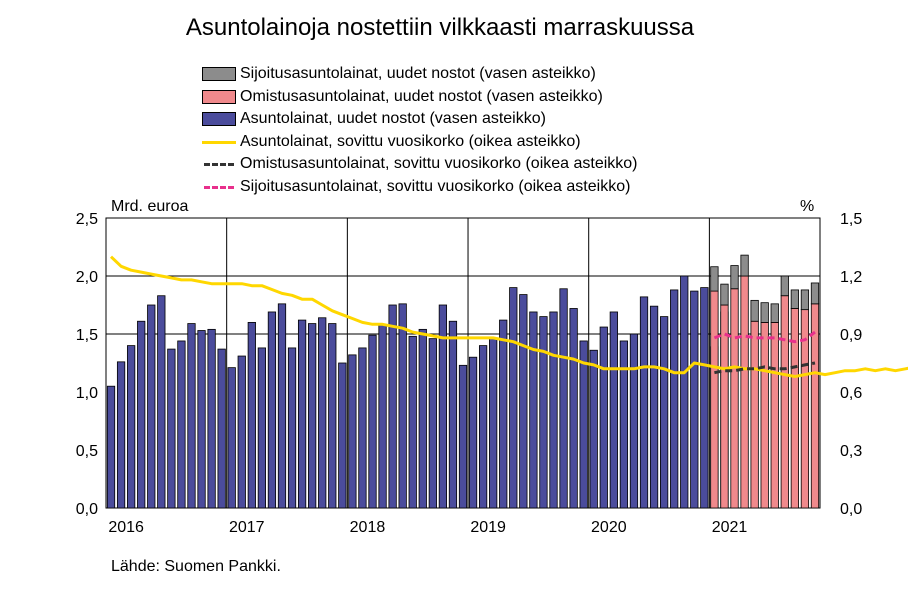 The image size is (908, 593). I want to click on x-tick-label: 2017, so click(247, 527).